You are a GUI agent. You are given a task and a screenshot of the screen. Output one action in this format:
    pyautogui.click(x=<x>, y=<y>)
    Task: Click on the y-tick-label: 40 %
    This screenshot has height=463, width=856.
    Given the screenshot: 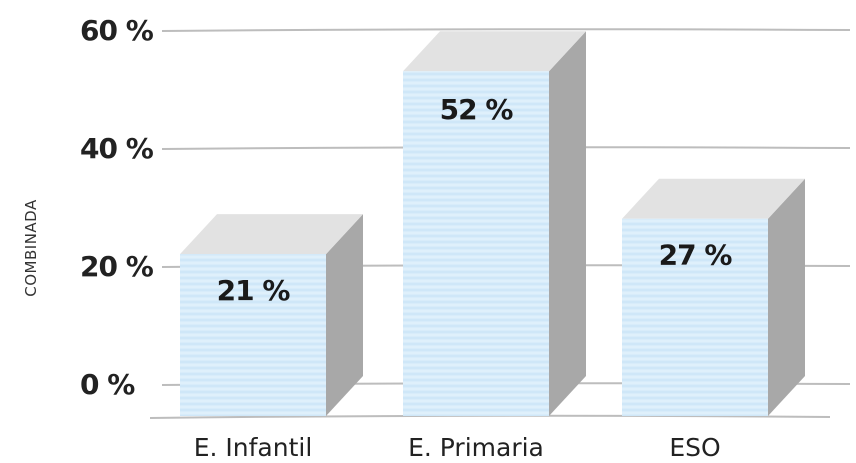 What is the action you would take?
    pyautogui.click(x=117, y=148)
    